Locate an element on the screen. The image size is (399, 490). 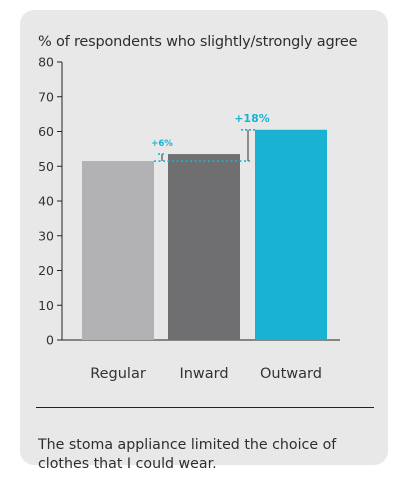
y-tick-label: 20 is located at coordinates (46, 270).